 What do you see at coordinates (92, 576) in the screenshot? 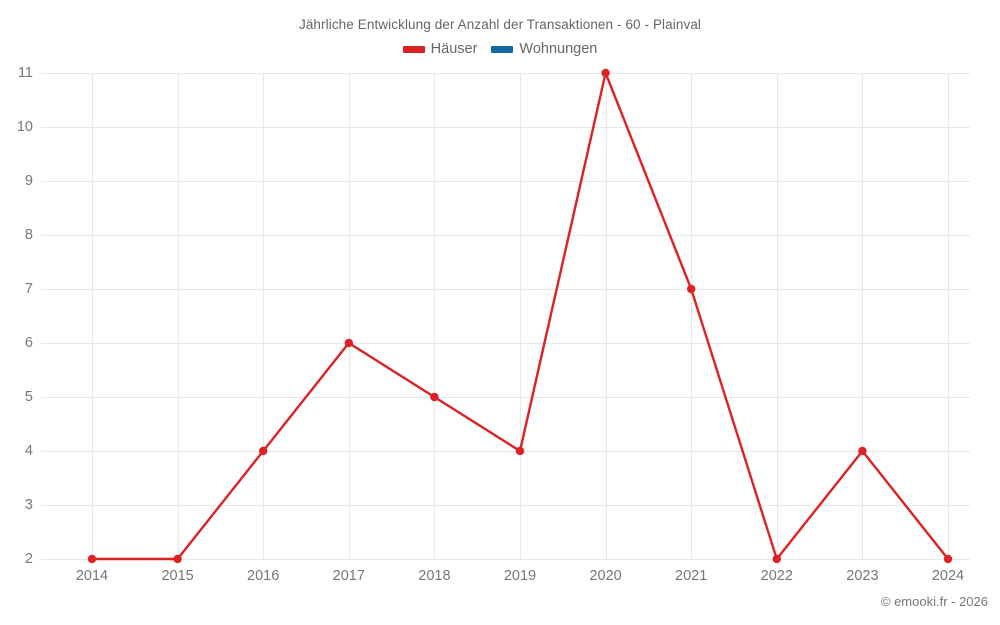
I see `x-axis-tick-label: 2014` at bounding box center [92, 576].